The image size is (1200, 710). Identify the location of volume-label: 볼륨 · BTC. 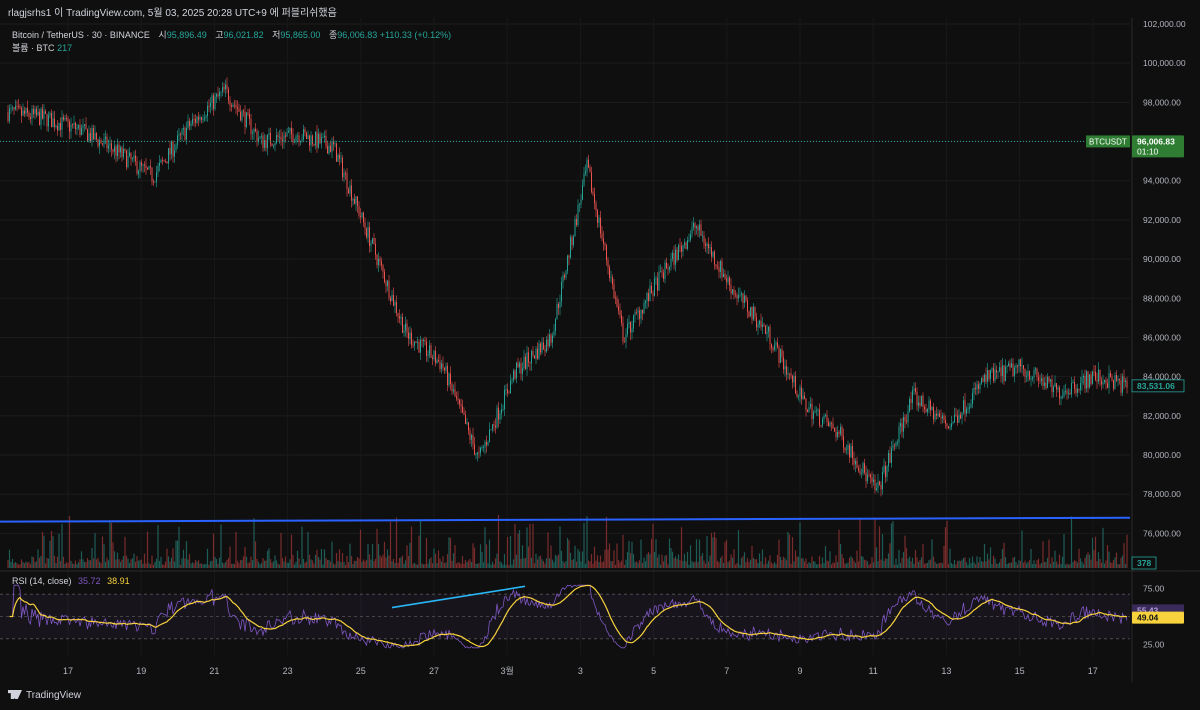
(33, 48).